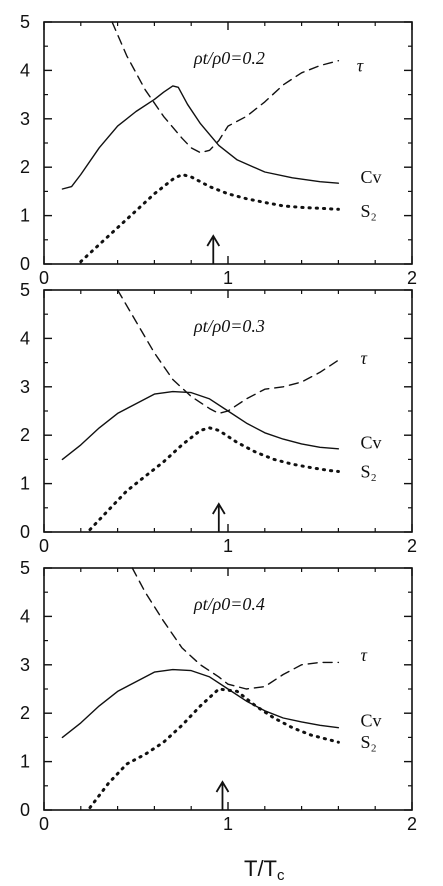 Image resolution: width=443 pixels, height=886 pixels. I want to click on x-axis-label-main: T/T, so click(260, 868).